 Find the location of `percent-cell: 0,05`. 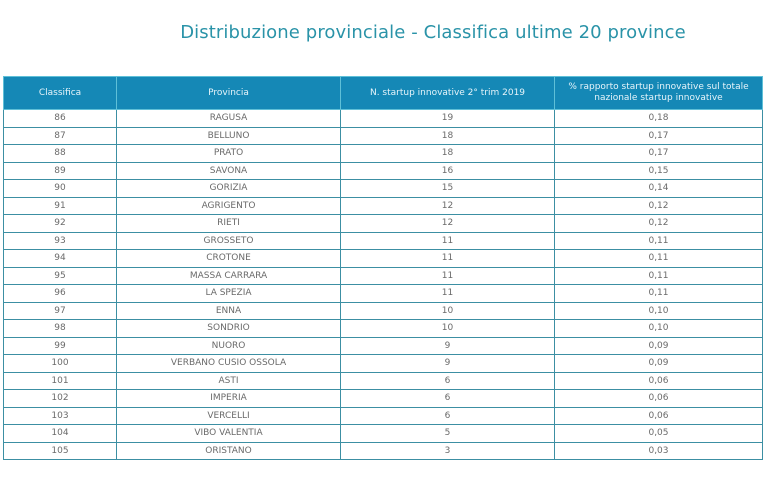

percent-cell: 0,05 is located at coordinates (658, 433).